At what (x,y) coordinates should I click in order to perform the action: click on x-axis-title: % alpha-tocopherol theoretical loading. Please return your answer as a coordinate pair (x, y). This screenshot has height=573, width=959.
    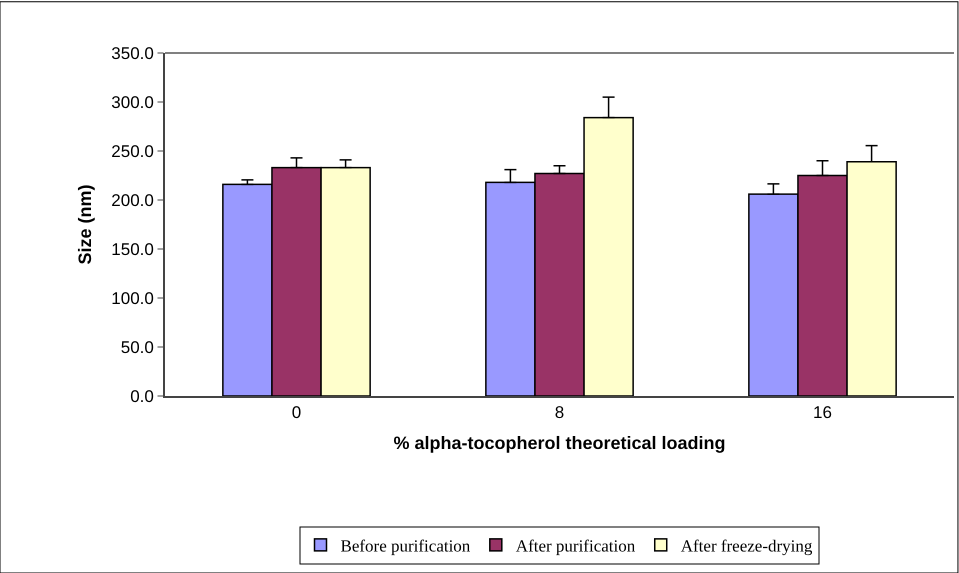
    Looking at the image, I should click on (559, 442).